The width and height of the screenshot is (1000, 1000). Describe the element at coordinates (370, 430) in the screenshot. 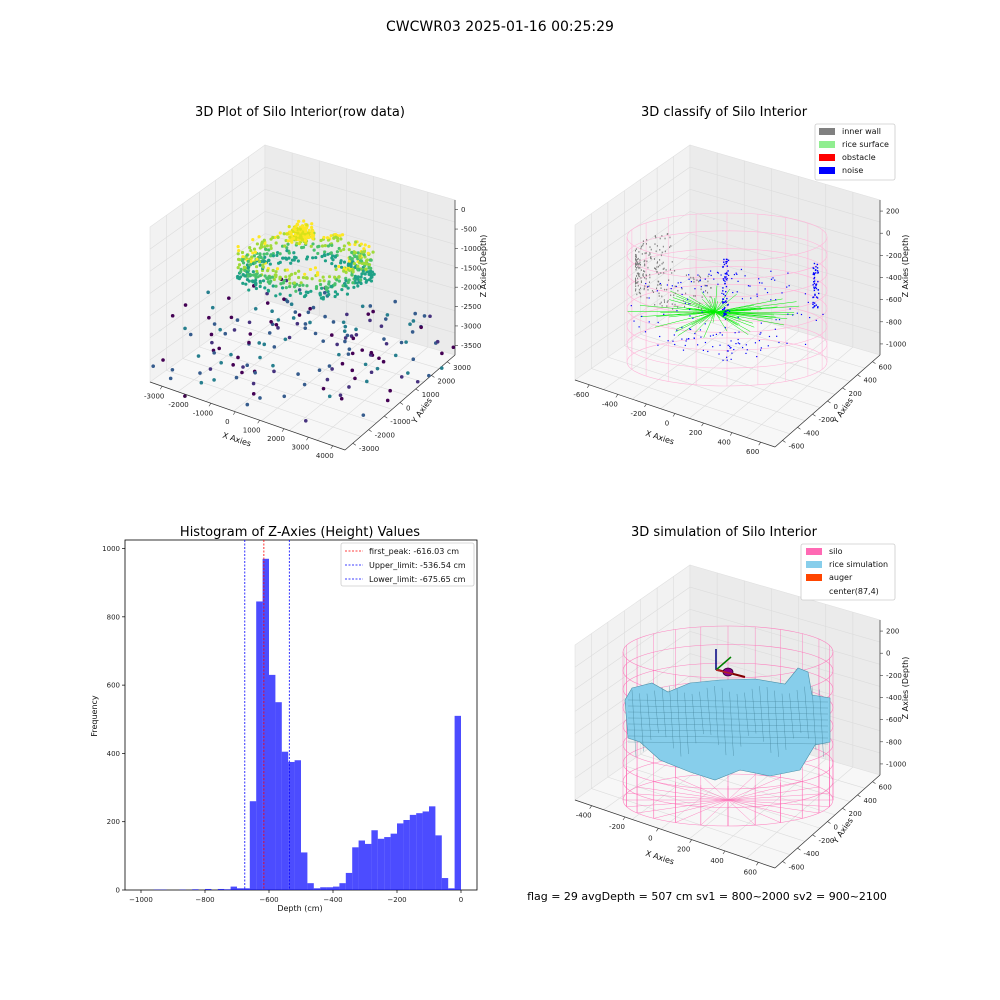

I see `y-tick` at that location.